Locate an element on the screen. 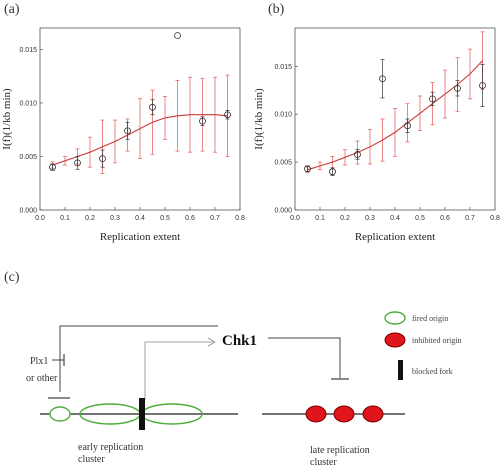  legend-blocked-label: blocked fork is located at coordinates (432, 371).